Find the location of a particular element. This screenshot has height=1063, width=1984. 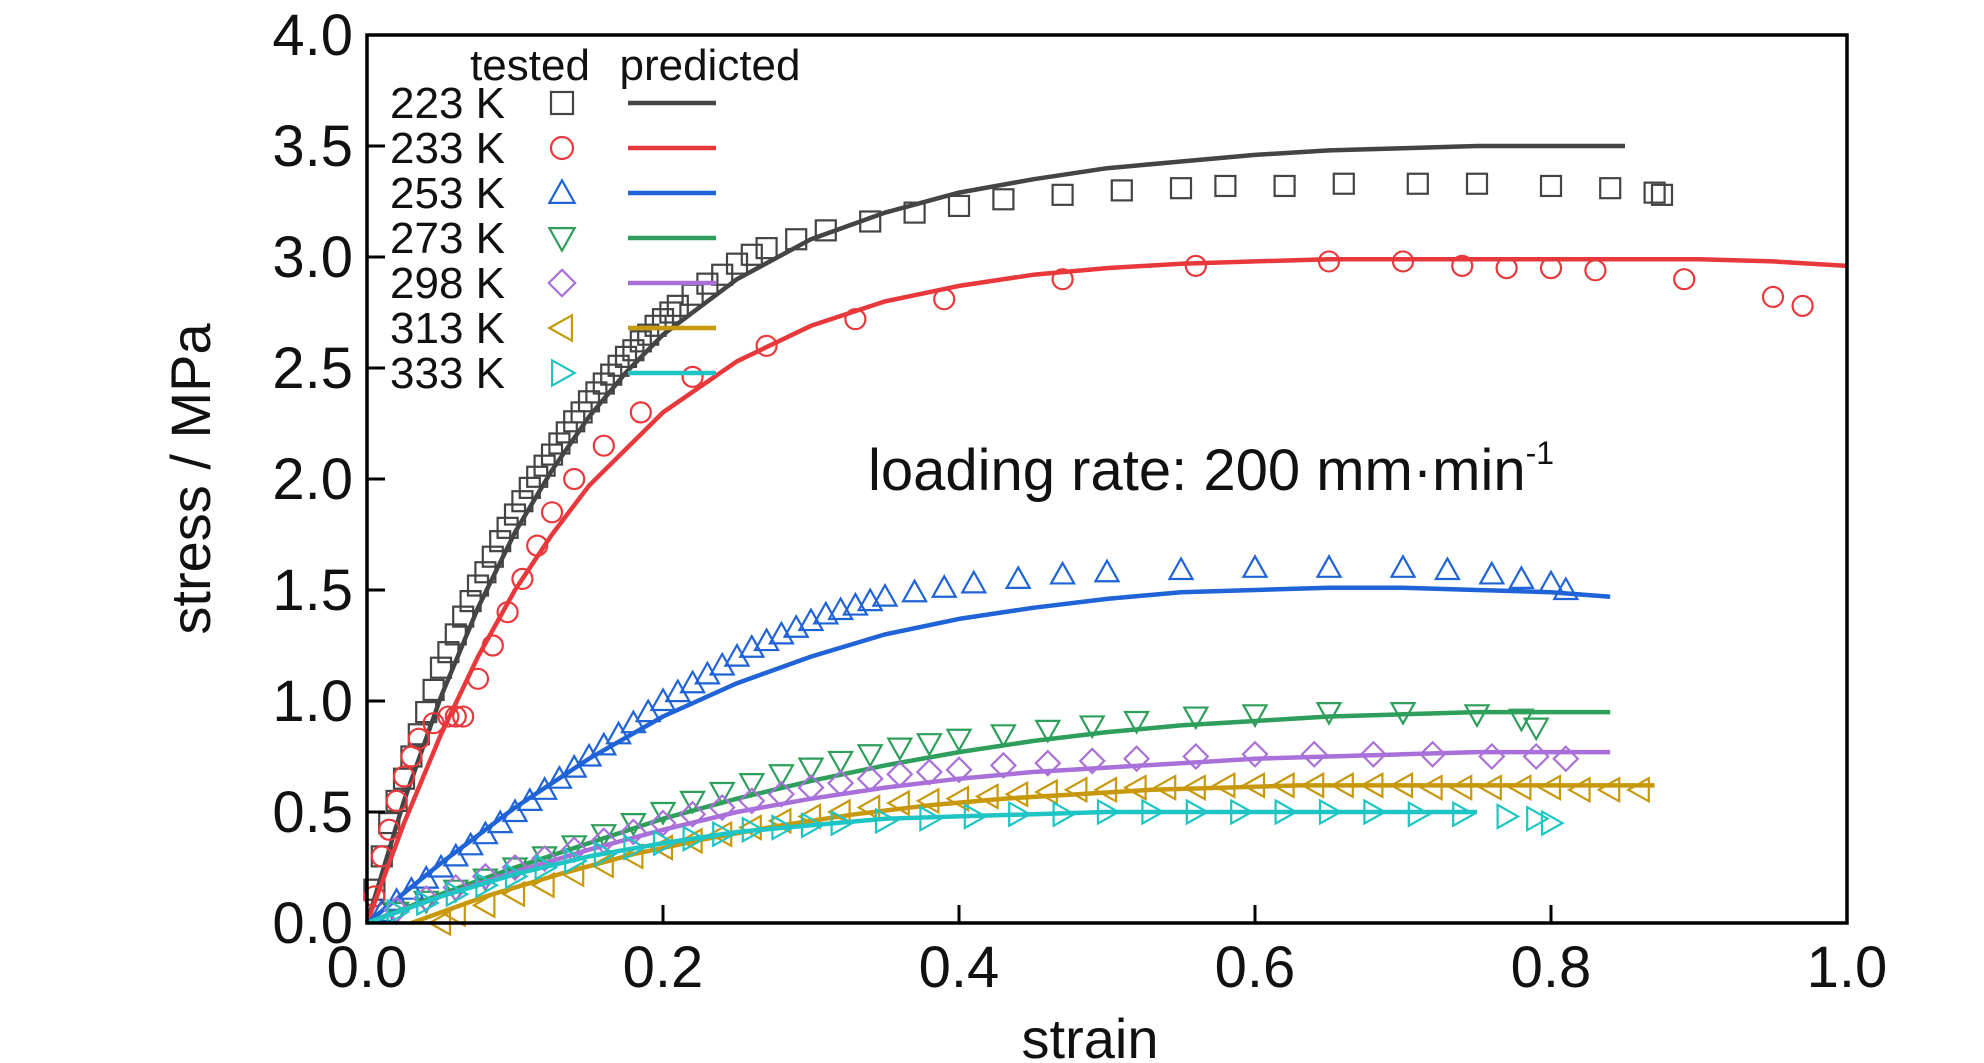

y-tick-label: 1.5 is located at coordinates (312, 590).